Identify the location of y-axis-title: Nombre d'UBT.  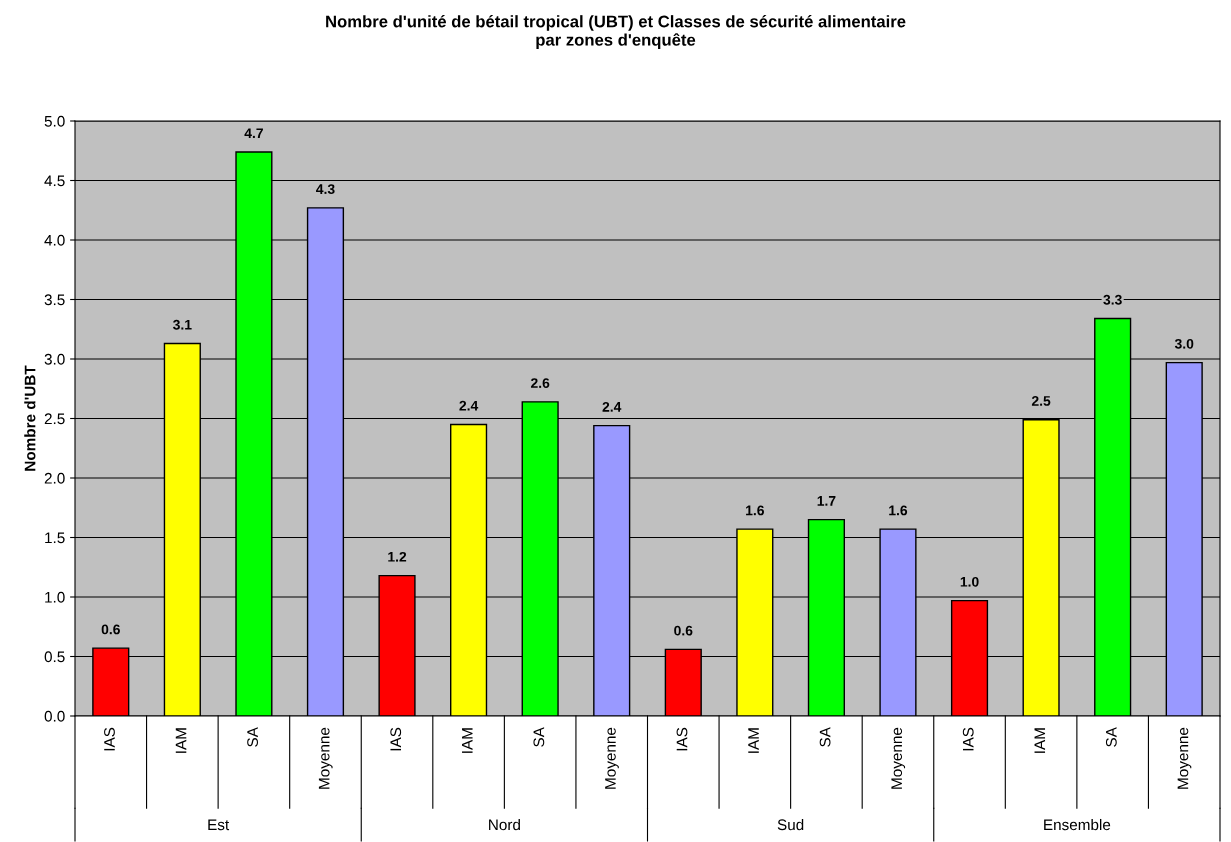
(30, 418).